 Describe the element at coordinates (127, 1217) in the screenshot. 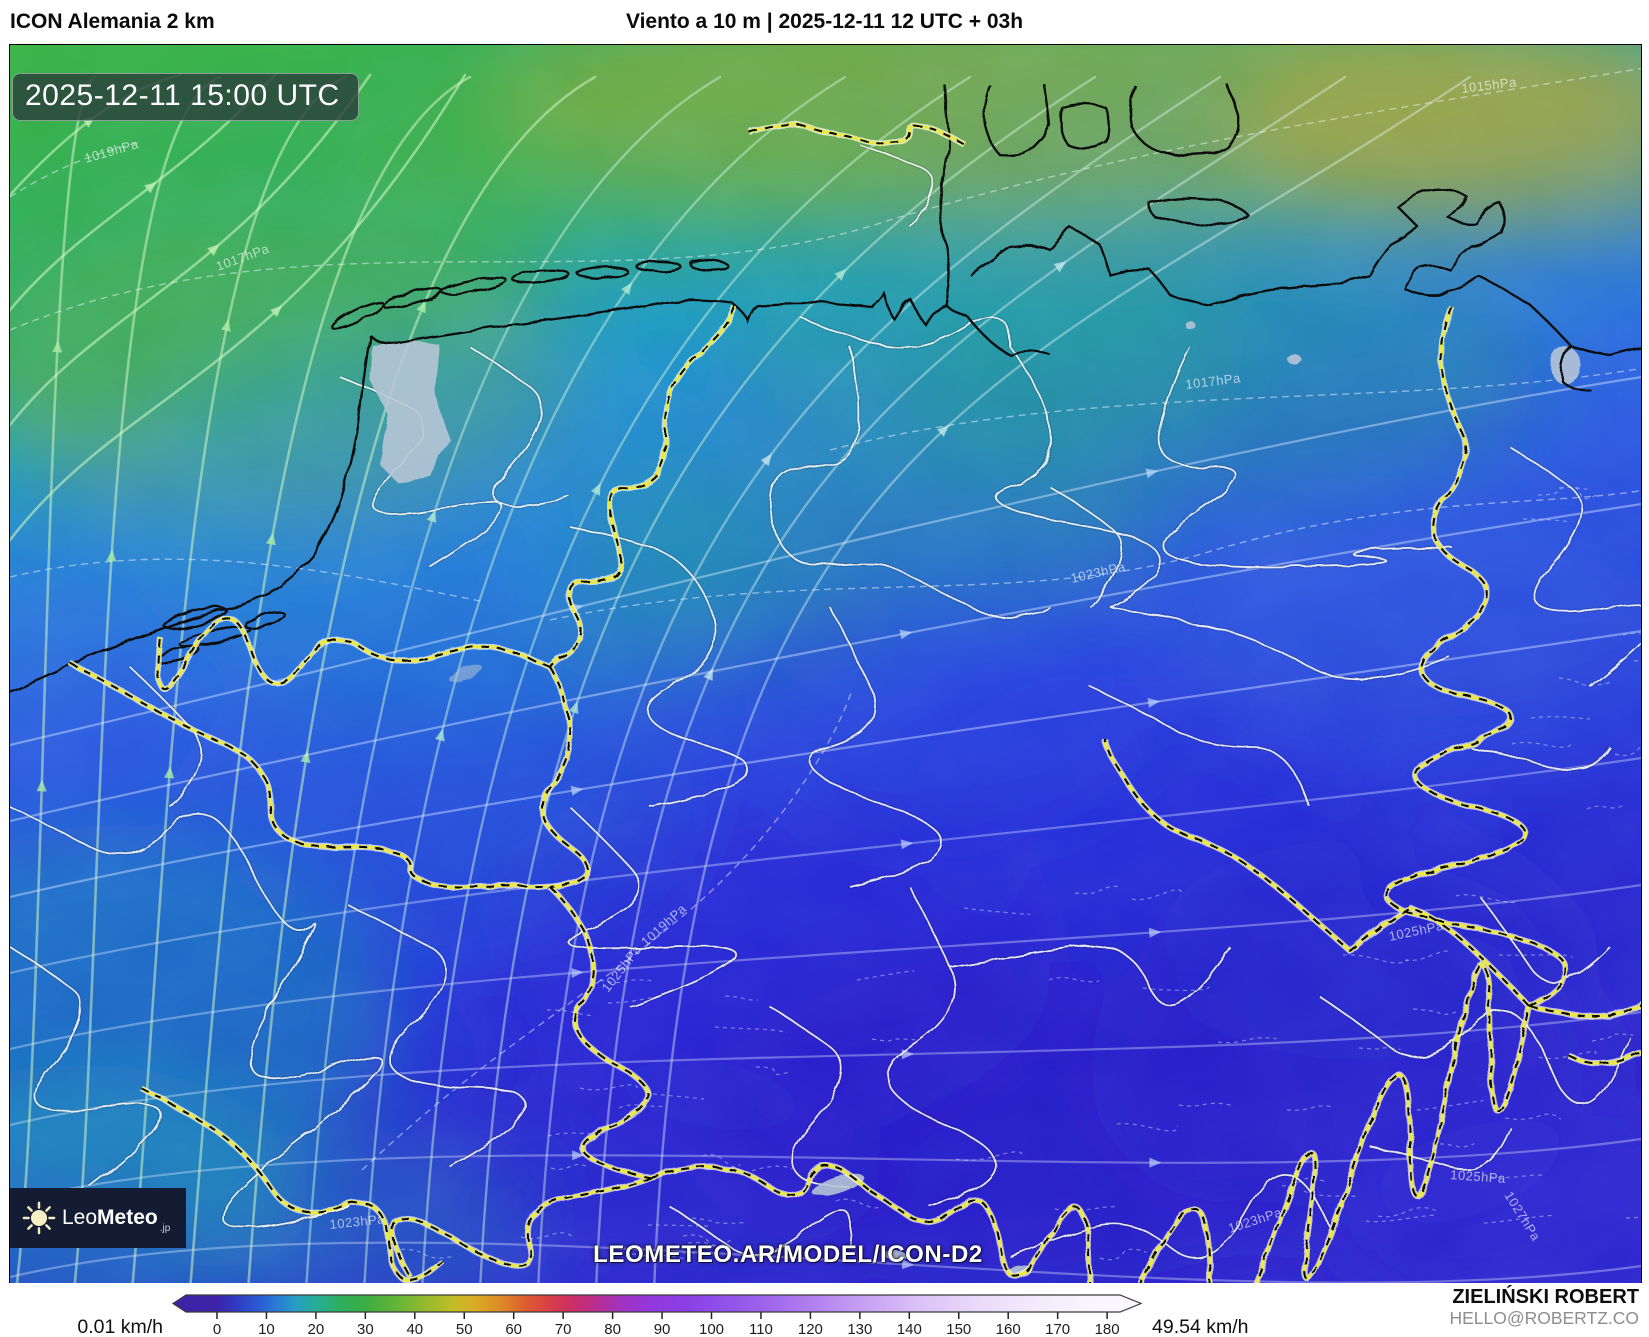

I see `logo-word-meteo: Meteo` at that location.